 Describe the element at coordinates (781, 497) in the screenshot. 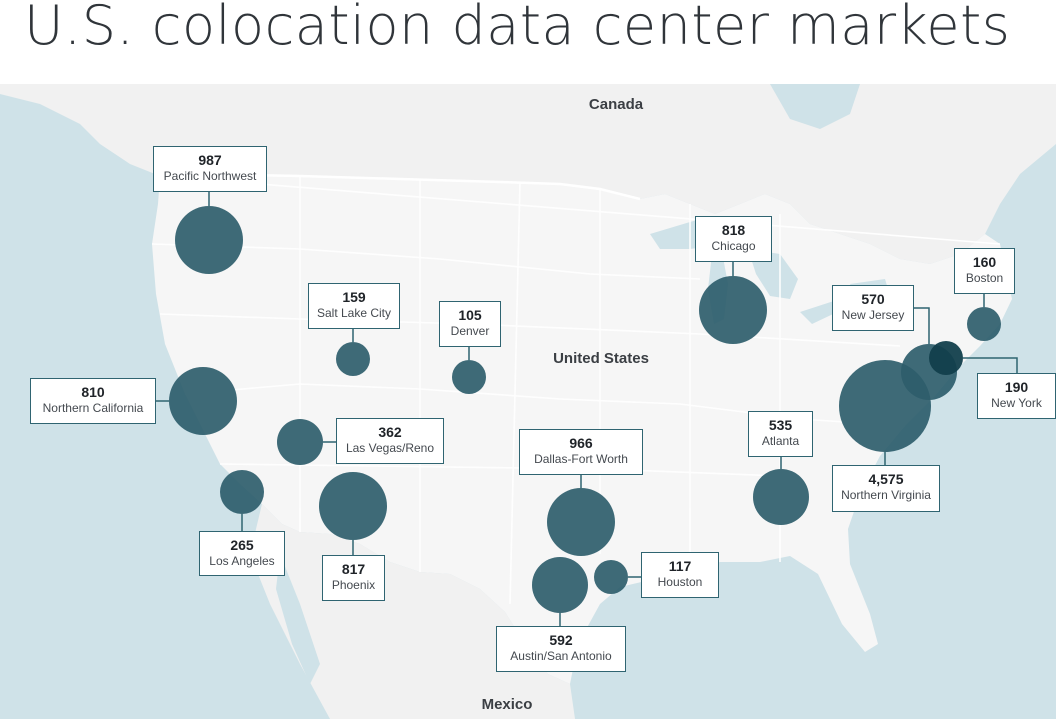

I see `market-bubble-atlanta` at that location.